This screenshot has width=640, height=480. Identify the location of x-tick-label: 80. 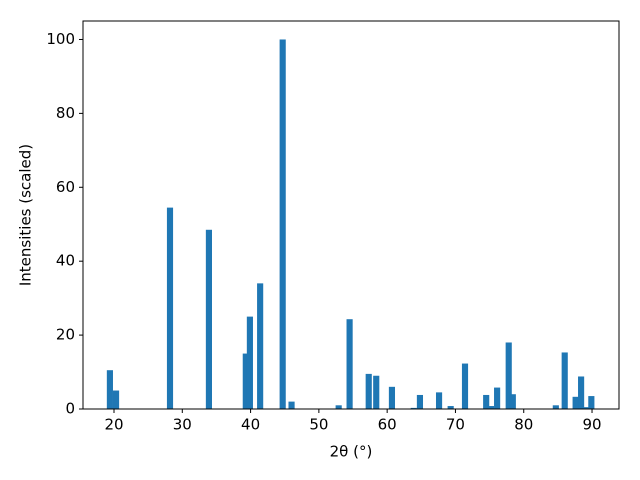
(523, 425).